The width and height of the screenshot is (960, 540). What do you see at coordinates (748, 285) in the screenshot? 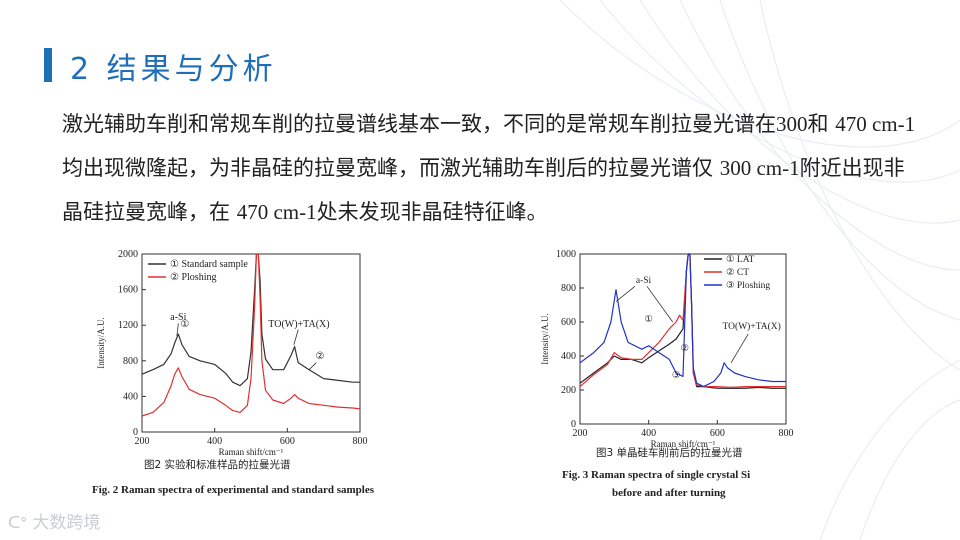
I see `legend-label: ③ Ploshing` at bounding box center [748, 285].